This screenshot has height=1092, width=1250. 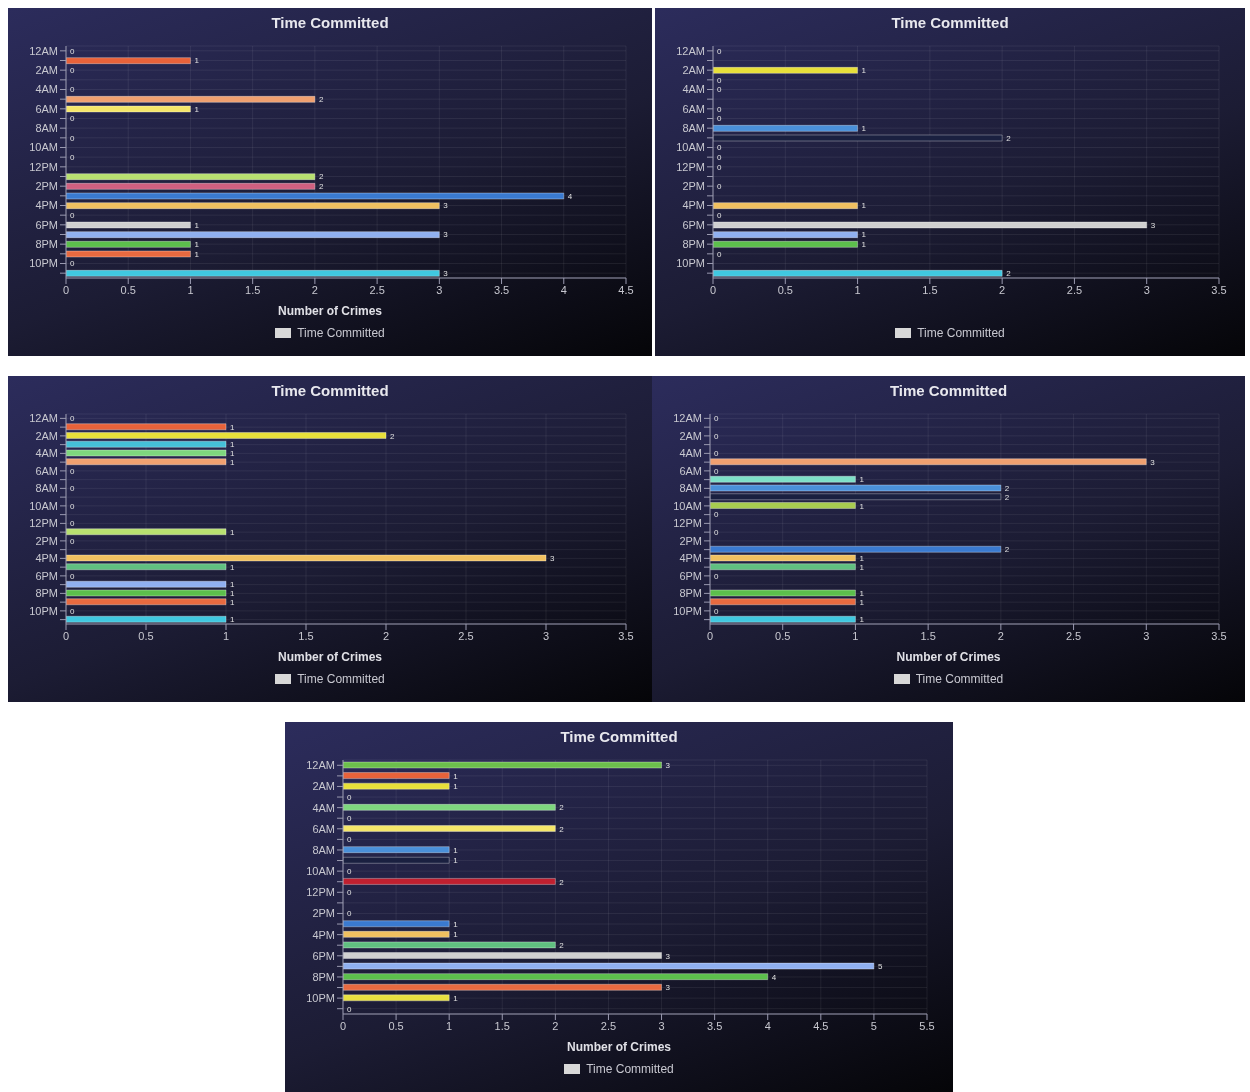 I want to click on x-tick-label: 4, so click(x=767, y=1025).